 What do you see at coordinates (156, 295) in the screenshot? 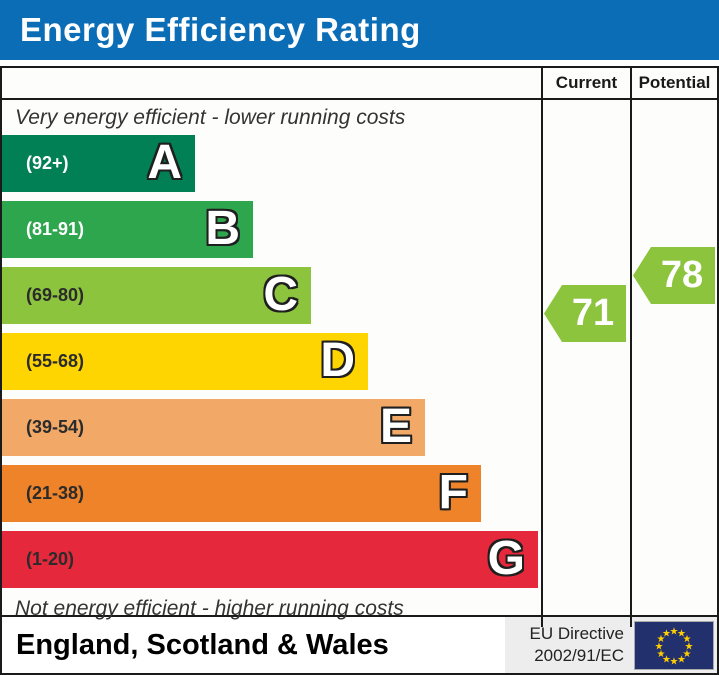
I see `band-row: (69-80) C` at bounding box center [156, 295].